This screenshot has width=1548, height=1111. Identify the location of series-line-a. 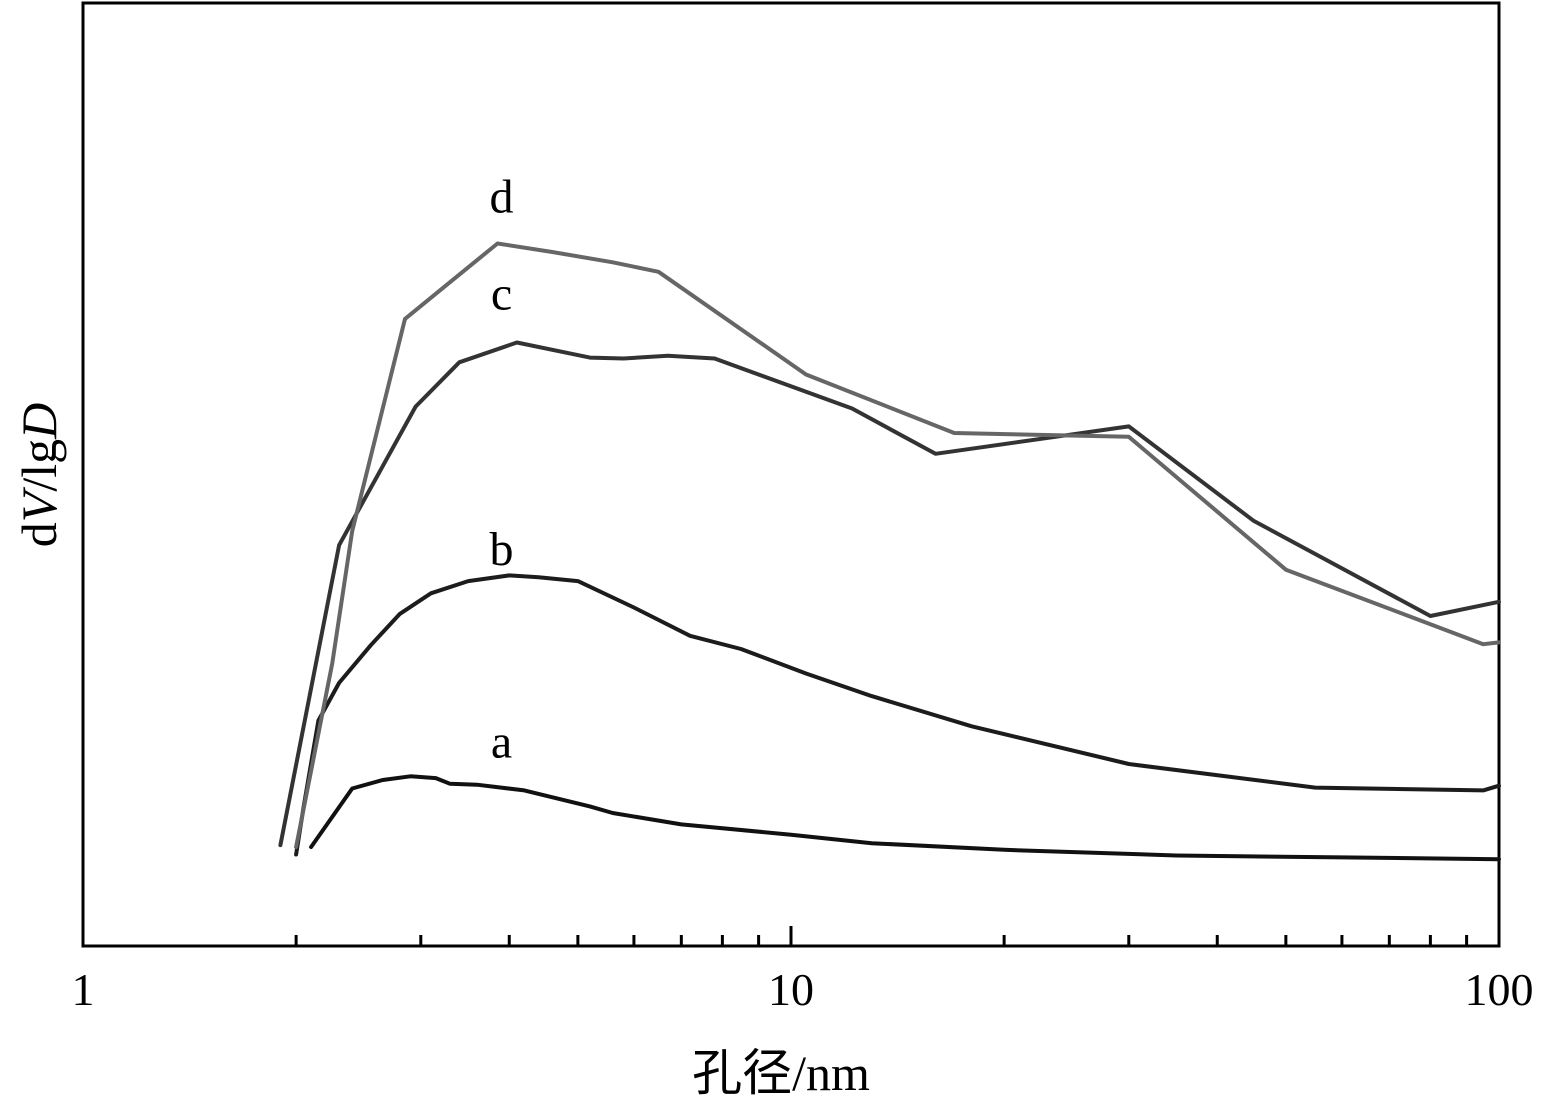
(905, 818).